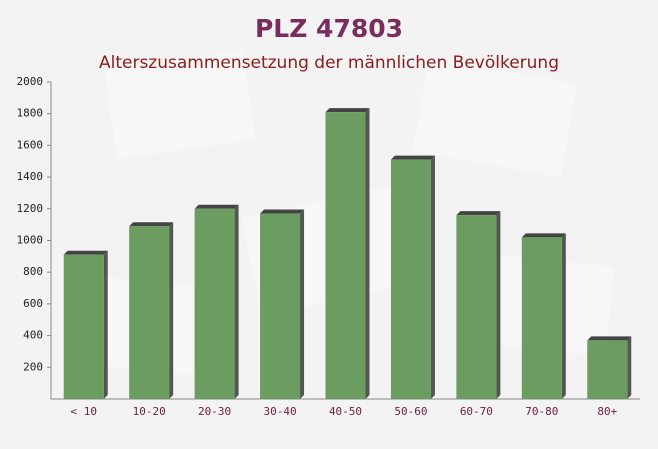  I want to click on x-tick-label: 80+, so click(607, 411).